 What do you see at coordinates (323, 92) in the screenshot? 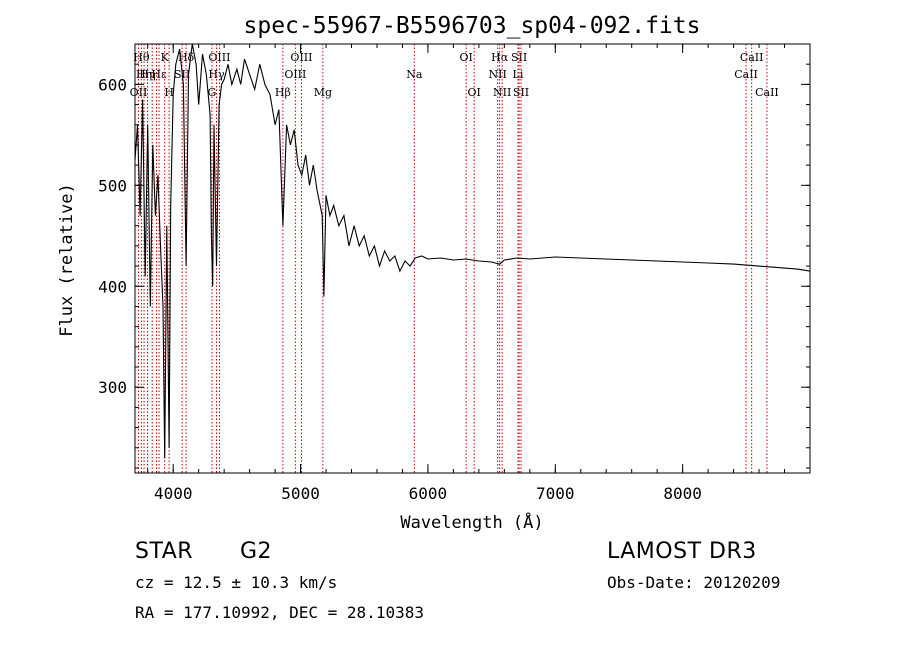
I see `marker-label-17: Mg` at bounding box center [323, 92].